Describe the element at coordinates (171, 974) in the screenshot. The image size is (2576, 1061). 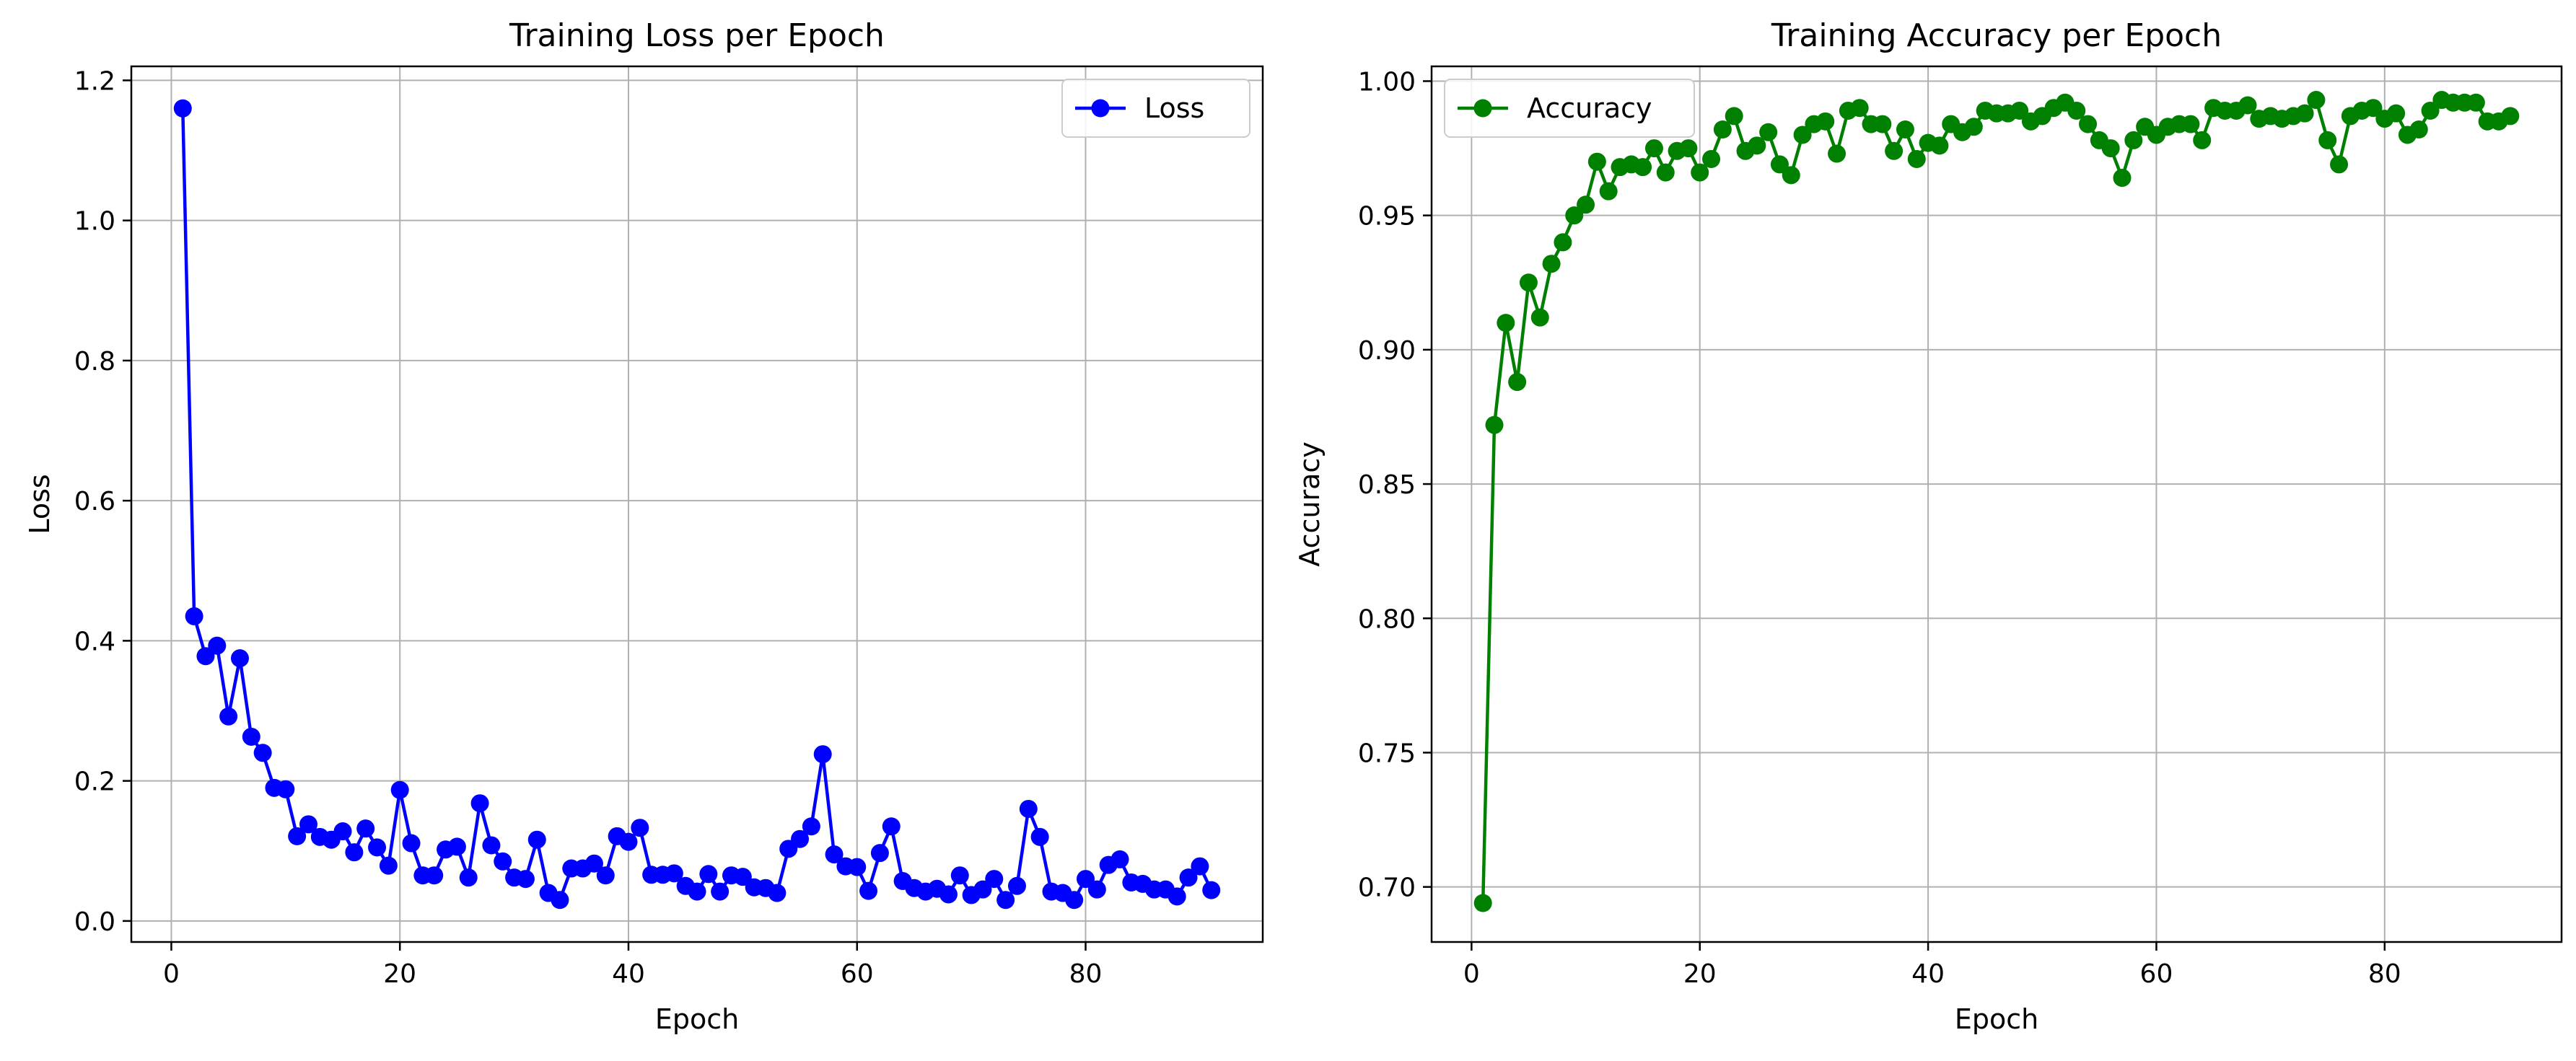
I see `loss-x-tick-label: 0` at that location.